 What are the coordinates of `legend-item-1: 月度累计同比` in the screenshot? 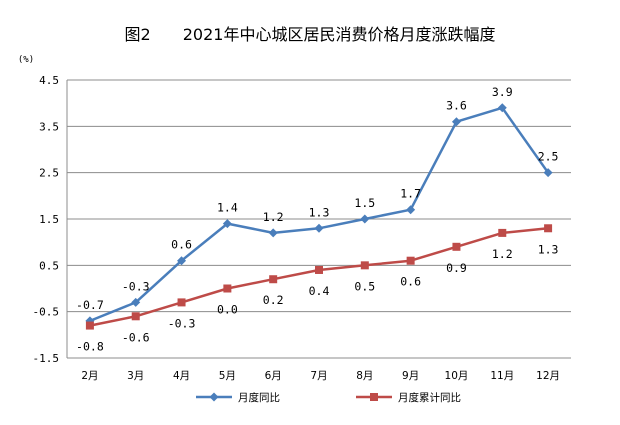 It's located at (408, 397).